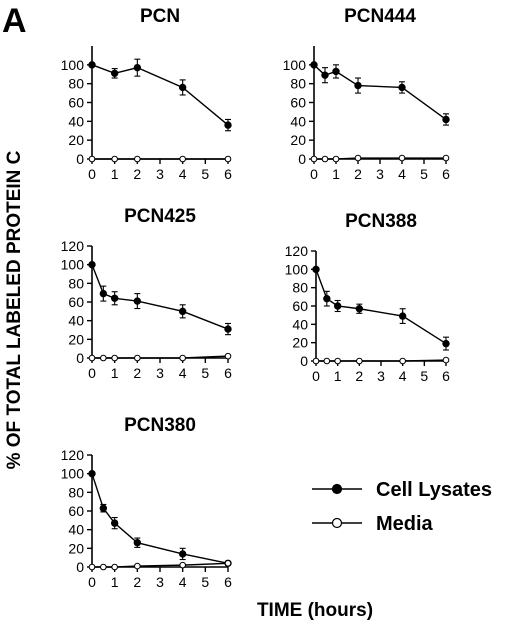  What do you see at coordinates (183, 373) in the screenshot?
I see `x-tick-label: 4` at bounding box center [183, 373].